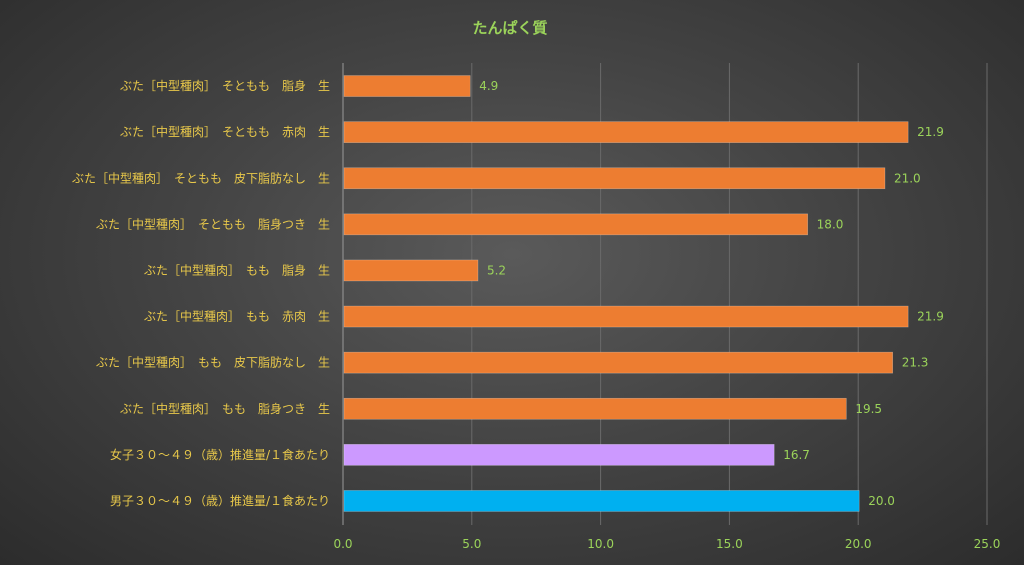  Describe the element at coordinates (496, 270) in the screenshot. I see `data-label: 5.2` at that location.